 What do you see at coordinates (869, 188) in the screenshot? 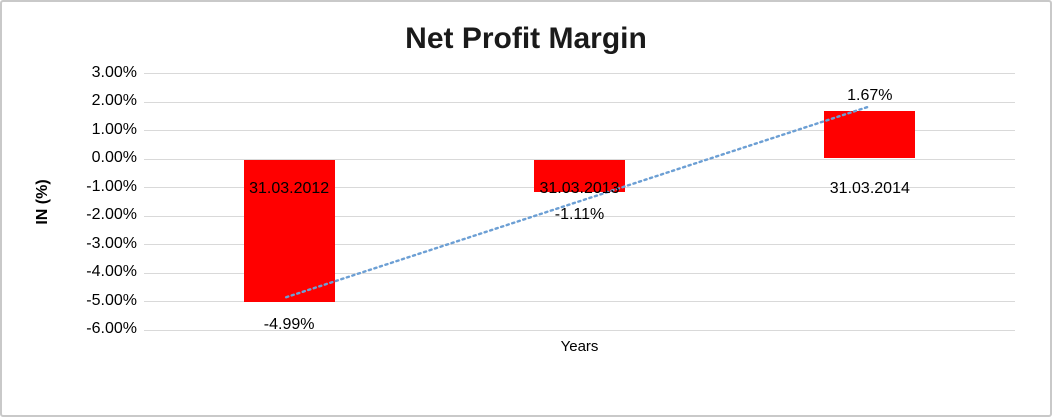
I see `x-axis-category-label: 31.03.2014` at bounding box center [869, 188].